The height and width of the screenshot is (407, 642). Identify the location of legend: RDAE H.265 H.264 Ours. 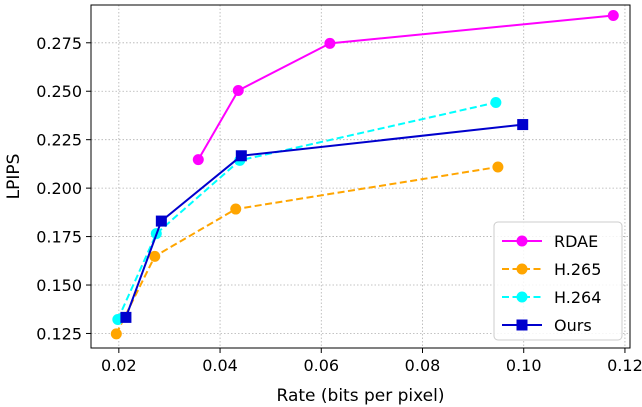
(558, 281).